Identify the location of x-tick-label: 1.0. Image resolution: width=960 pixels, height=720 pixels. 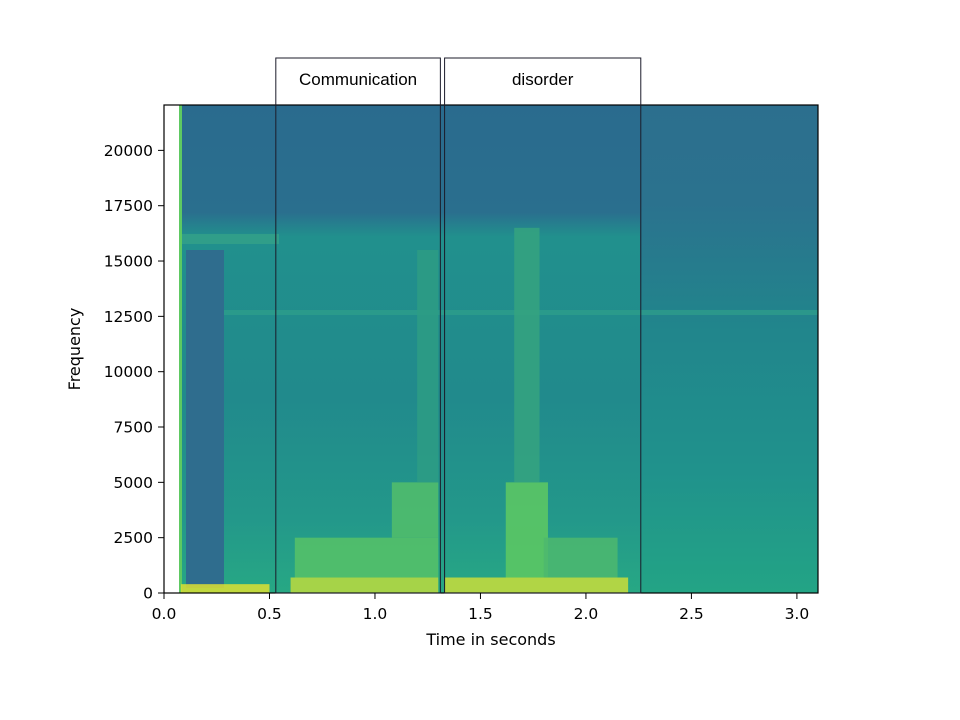
(375, 614).